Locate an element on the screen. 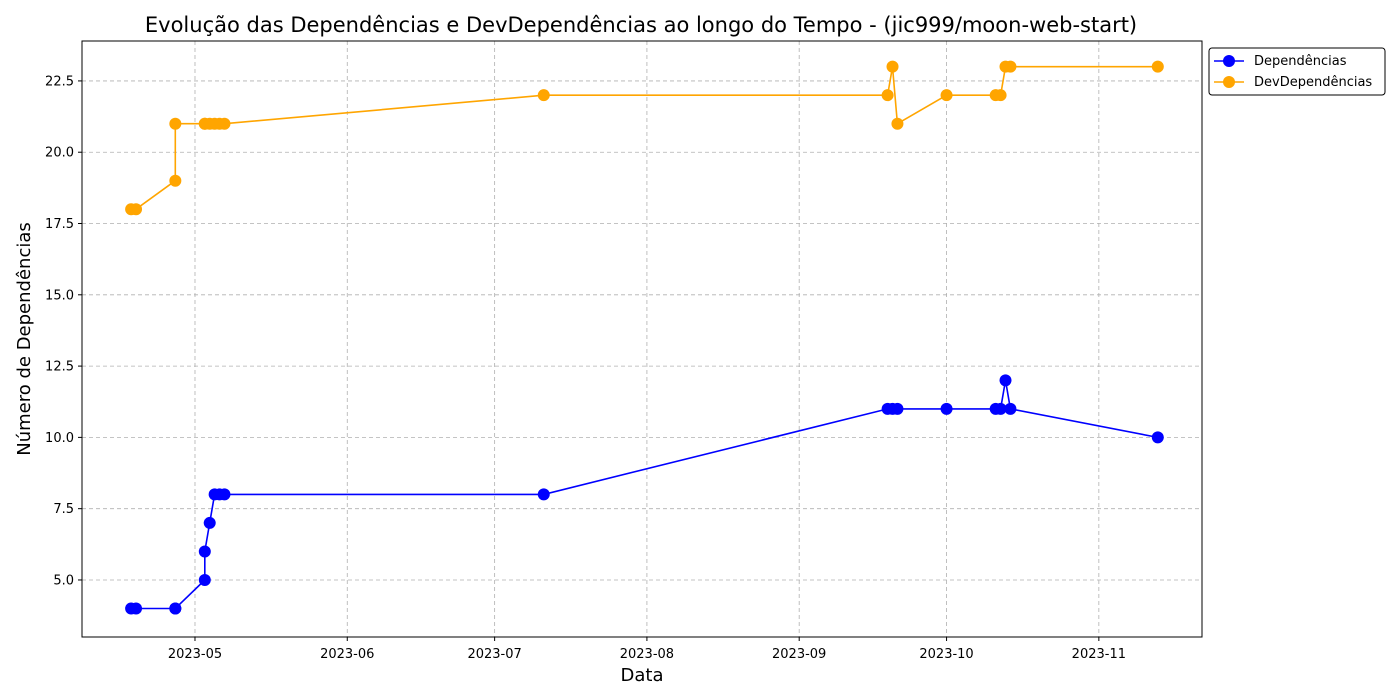 This screenshot has width=1400, height=700. y-tick-label: 10.0 is located at coordinates (59, 438).